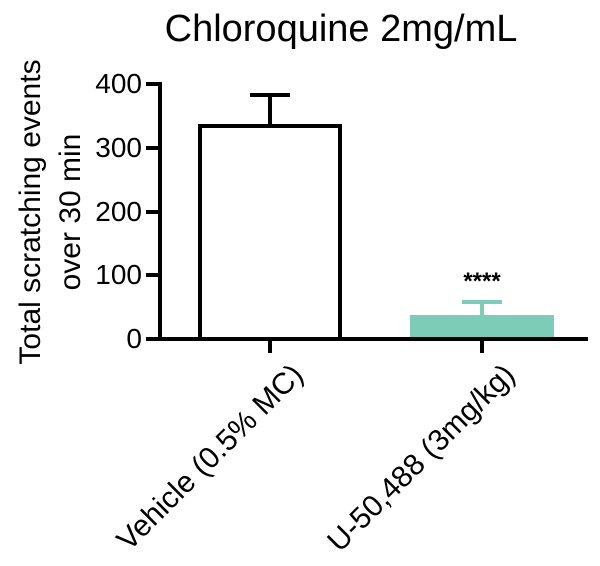 The image size is (600, 566). Describe the element at coordinates (270, 95) in the screenshot. I see `error-bar-cap-vehicle-0-5-mc` at that location.